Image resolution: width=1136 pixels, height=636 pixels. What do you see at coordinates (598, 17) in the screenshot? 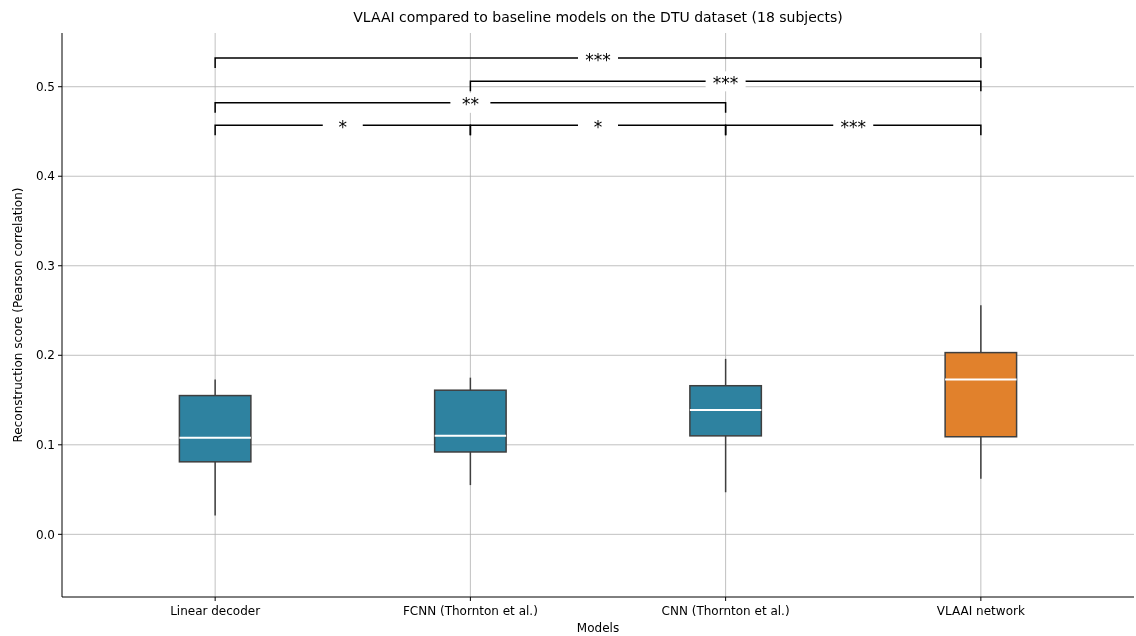
I see `chart-title: VLAAI compared to baseline models on the DTU dataset (18 subjects)` at bounding box center [598, 17].